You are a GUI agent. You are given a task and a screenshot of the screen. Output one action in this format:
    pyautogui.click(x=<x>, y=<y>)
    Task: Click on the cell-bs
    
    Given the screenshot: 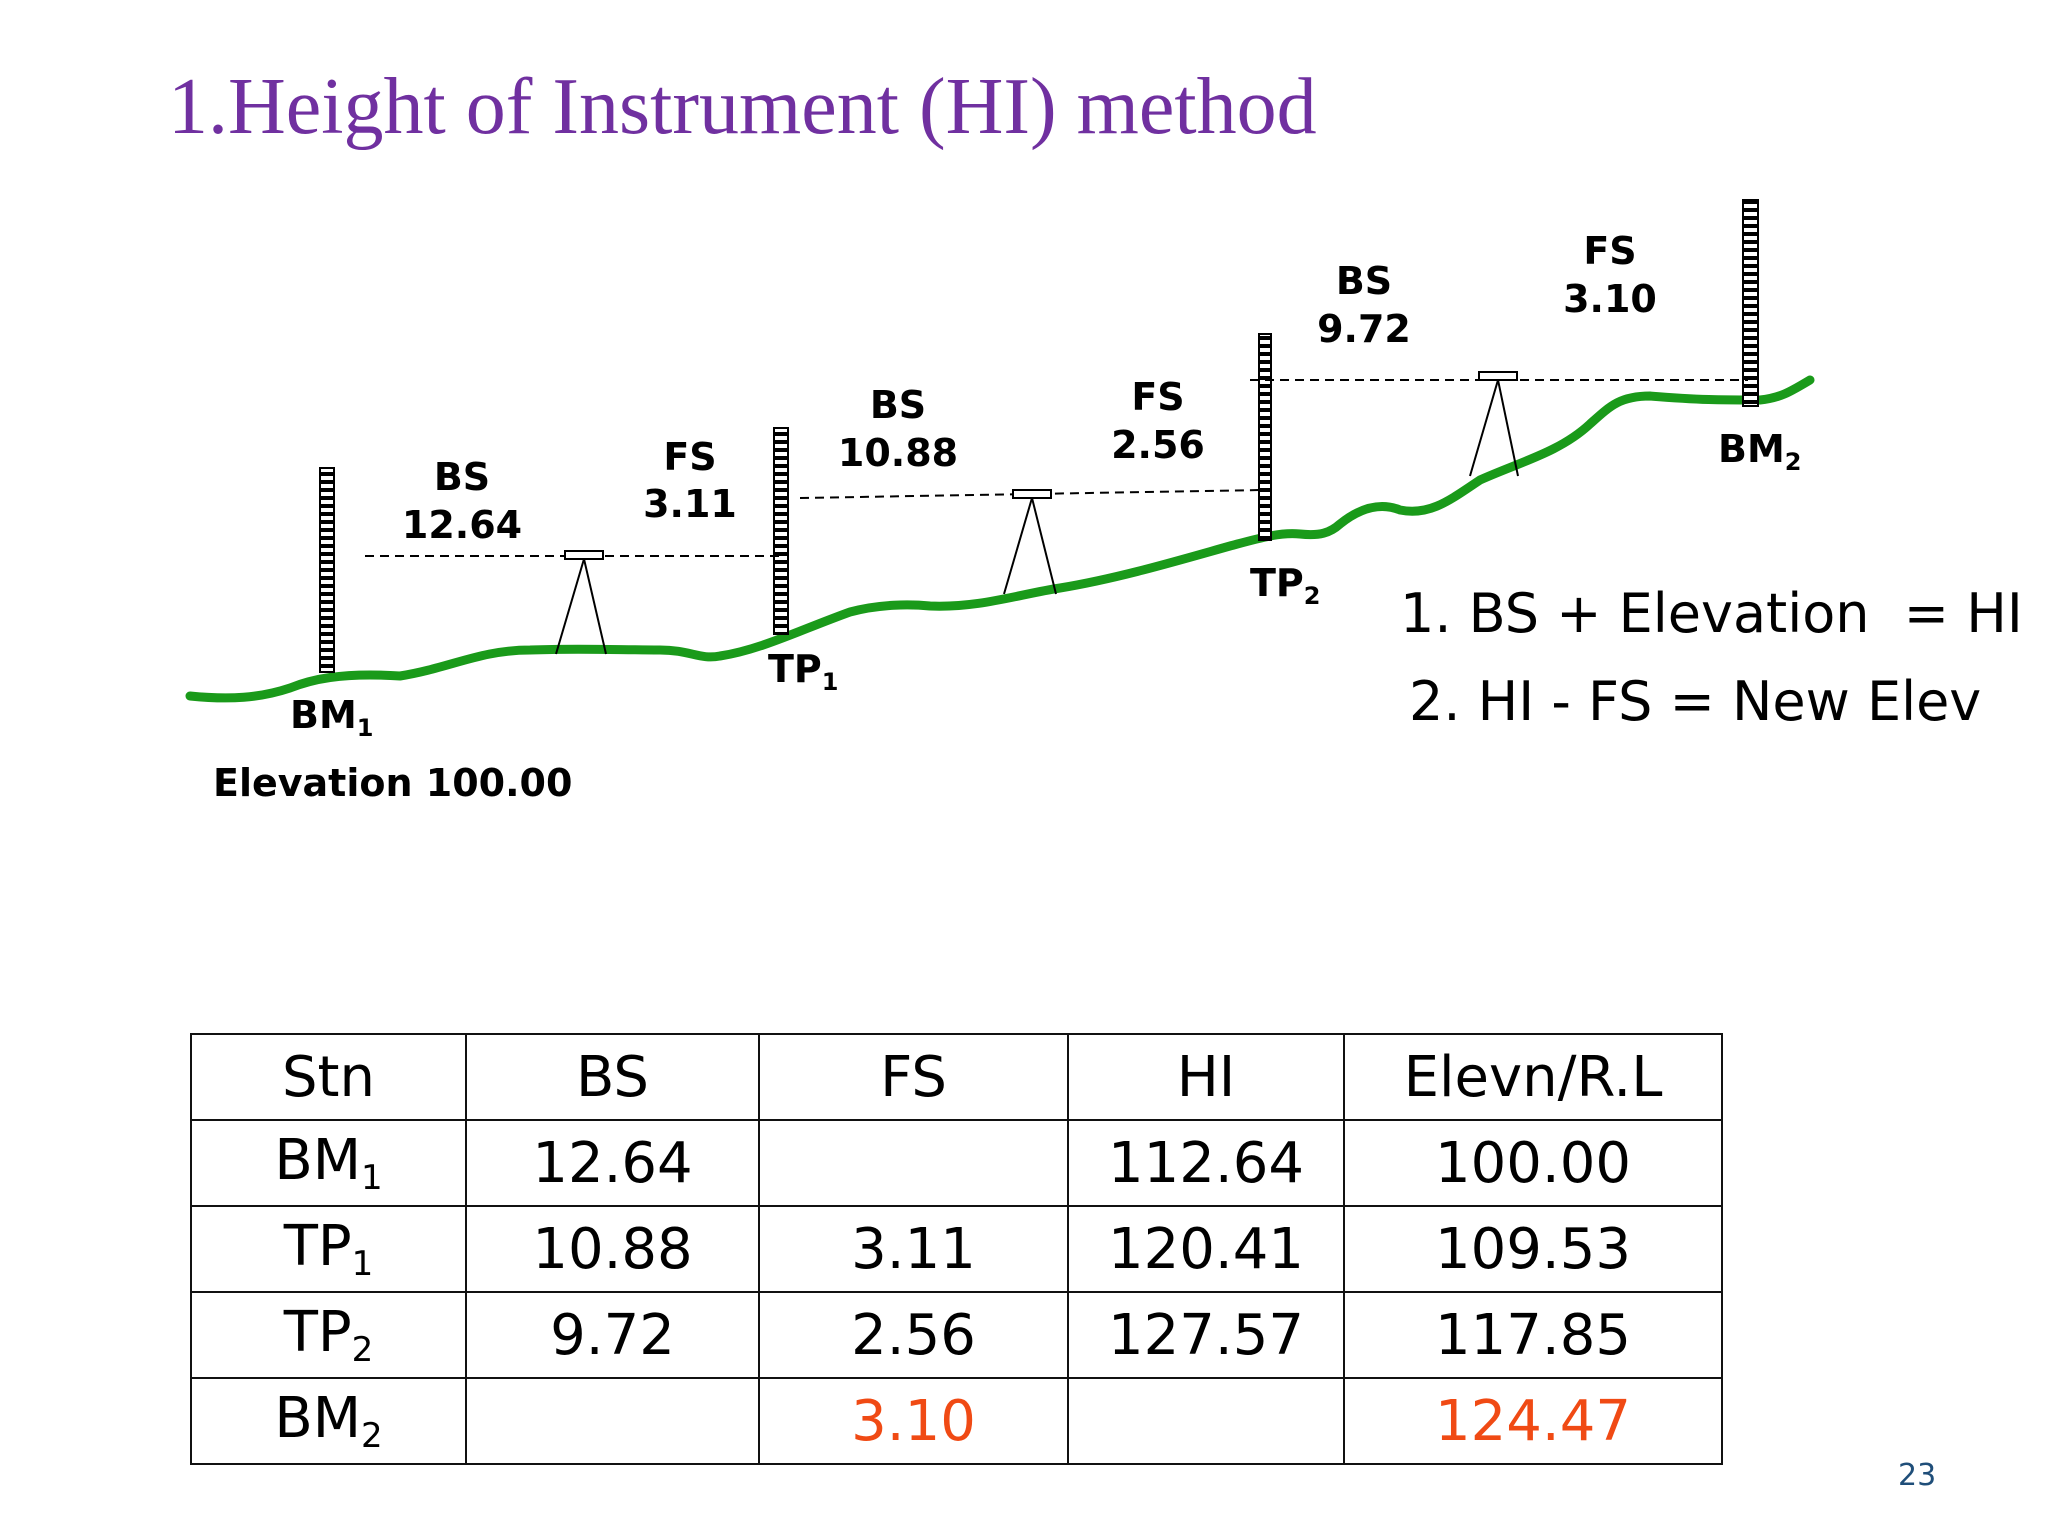 What is the action you would take?
    pyautogui.click(x=612, y=1421)
    